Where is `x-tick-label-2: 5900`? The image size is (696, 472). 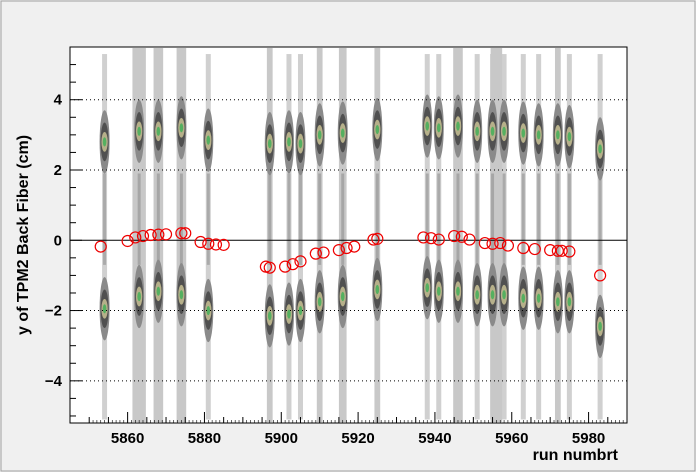
x-tick-label-2: 5900 is located at coordinates (281, 438).